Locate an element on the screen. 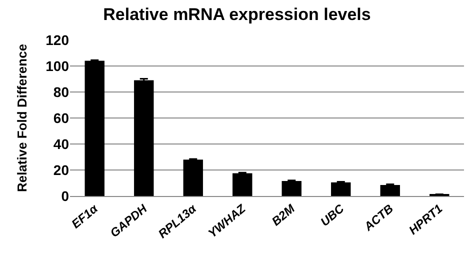  y-tick-label: 40 is located at coordinates (61, 144).